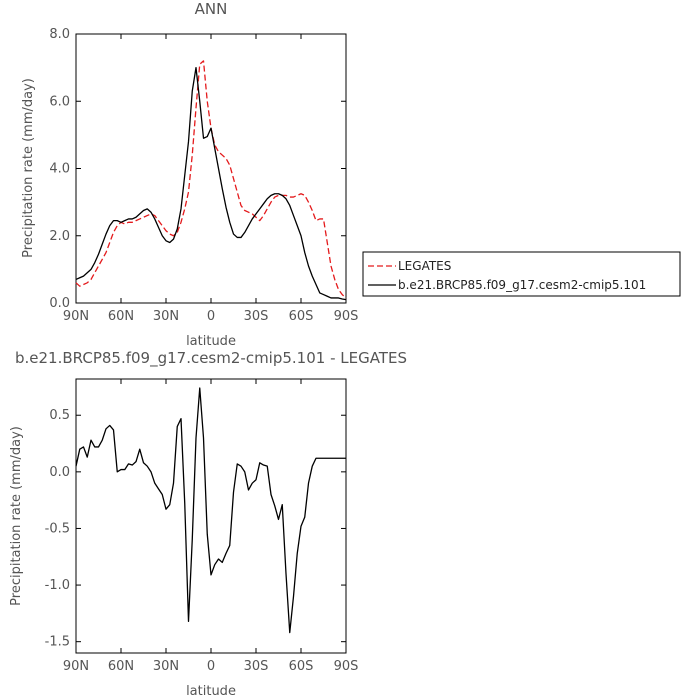 This screenshot has height=700, width=700. I want to click on bottom-chart-y-tick-label: 0.5, so click(59, 415).